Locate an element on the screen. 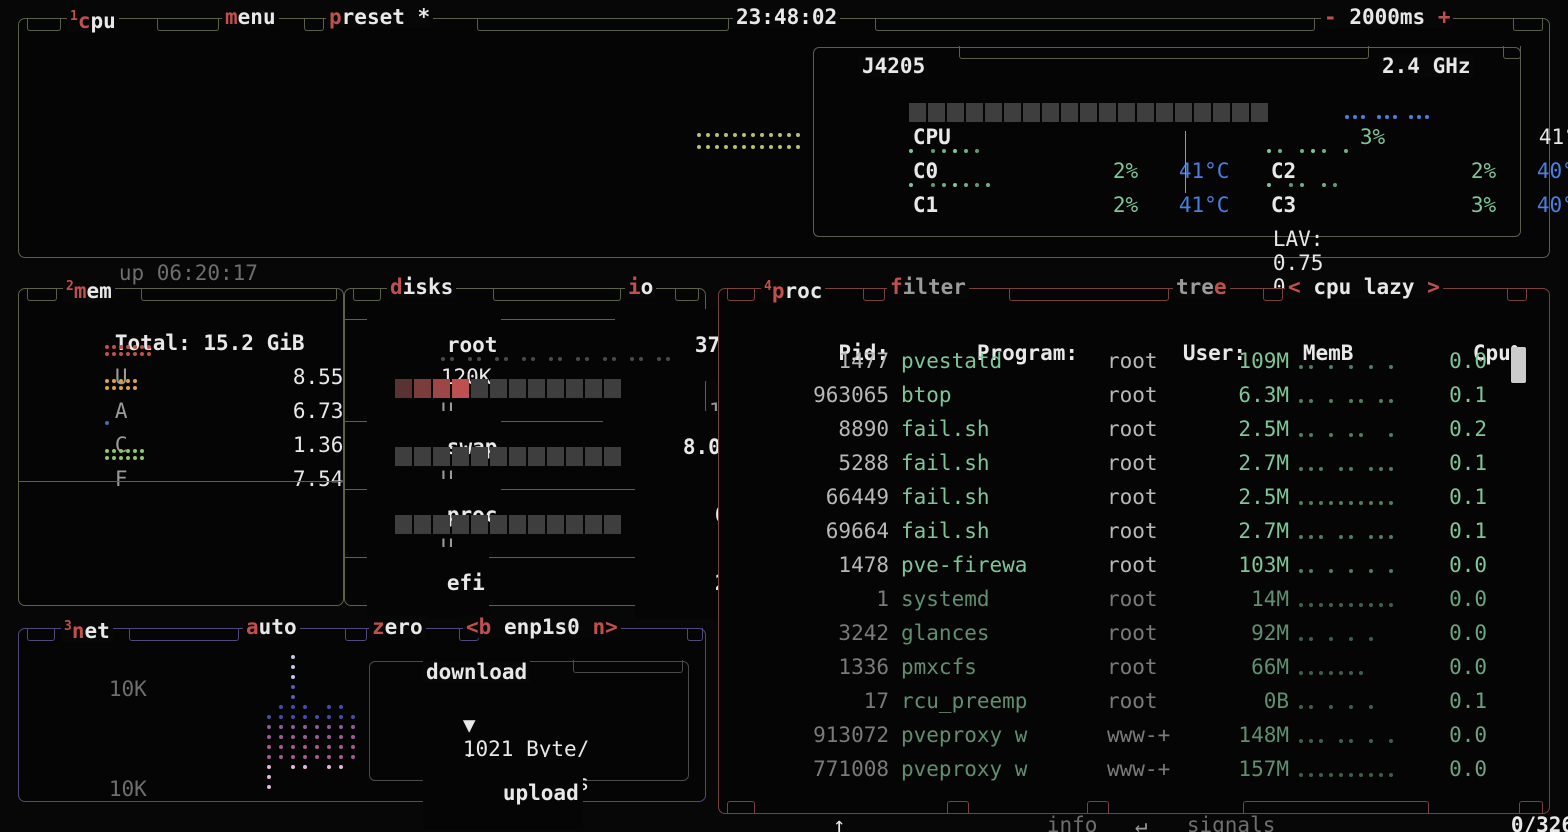 The height and width of the screenshot is (832, 1568). interval-stub-right is located at coordinates (1528, 24).